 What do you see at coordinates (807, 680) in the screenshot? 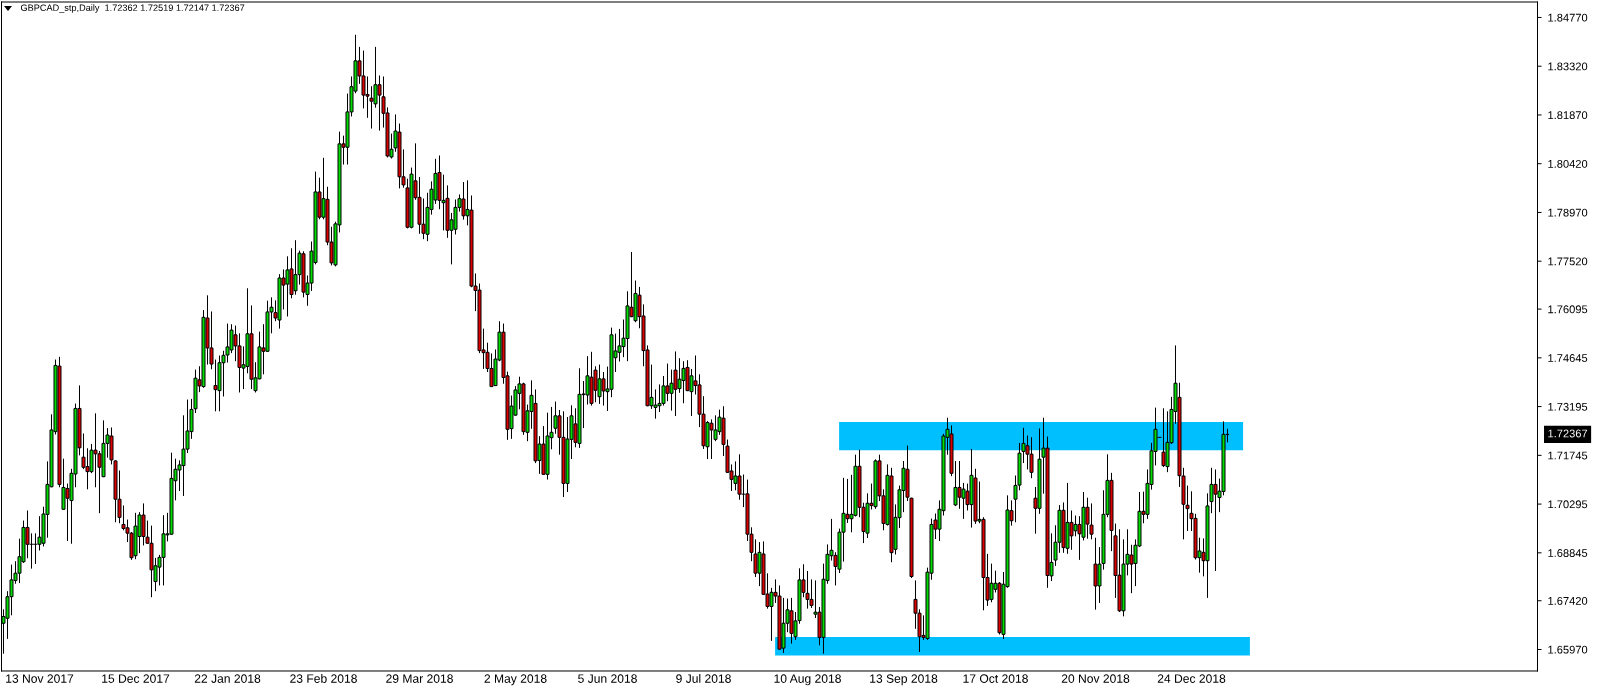
I see `x-tick-label: 10 Aug 2018` at bounding box center [807, 680].